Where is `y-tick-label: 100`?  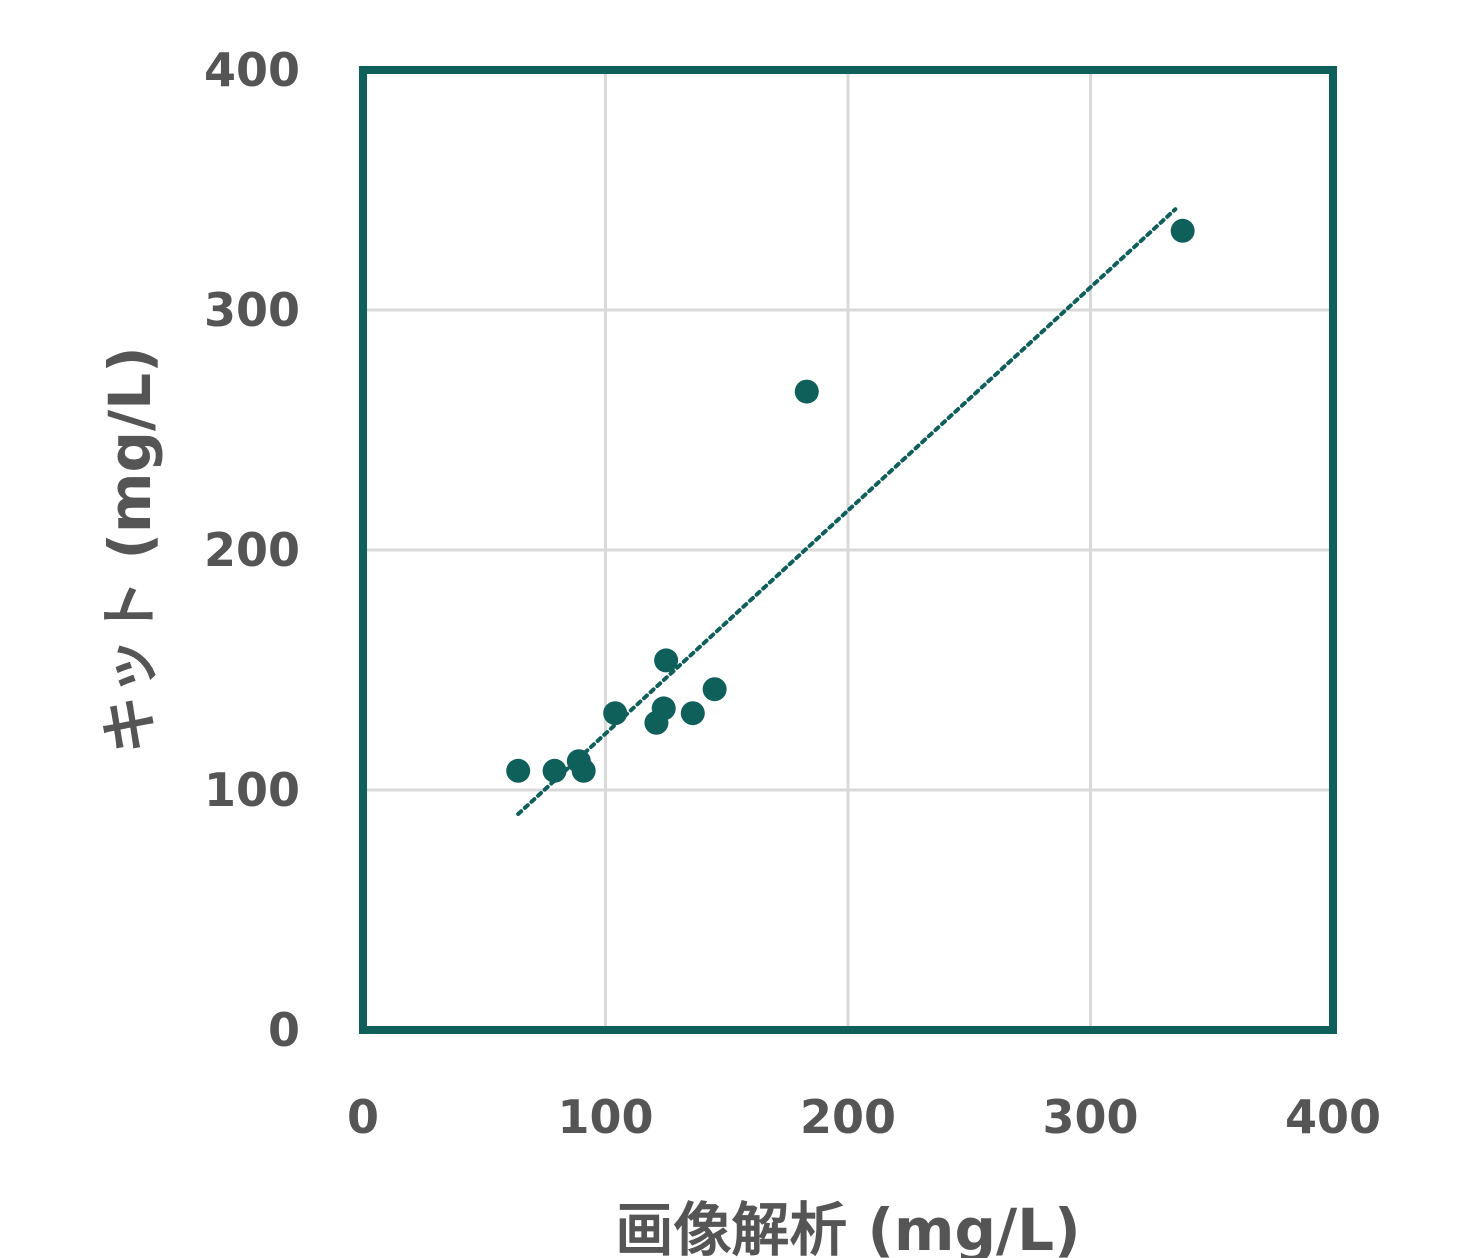
y-tick-label: 100 is located at coordinates (252, 790).